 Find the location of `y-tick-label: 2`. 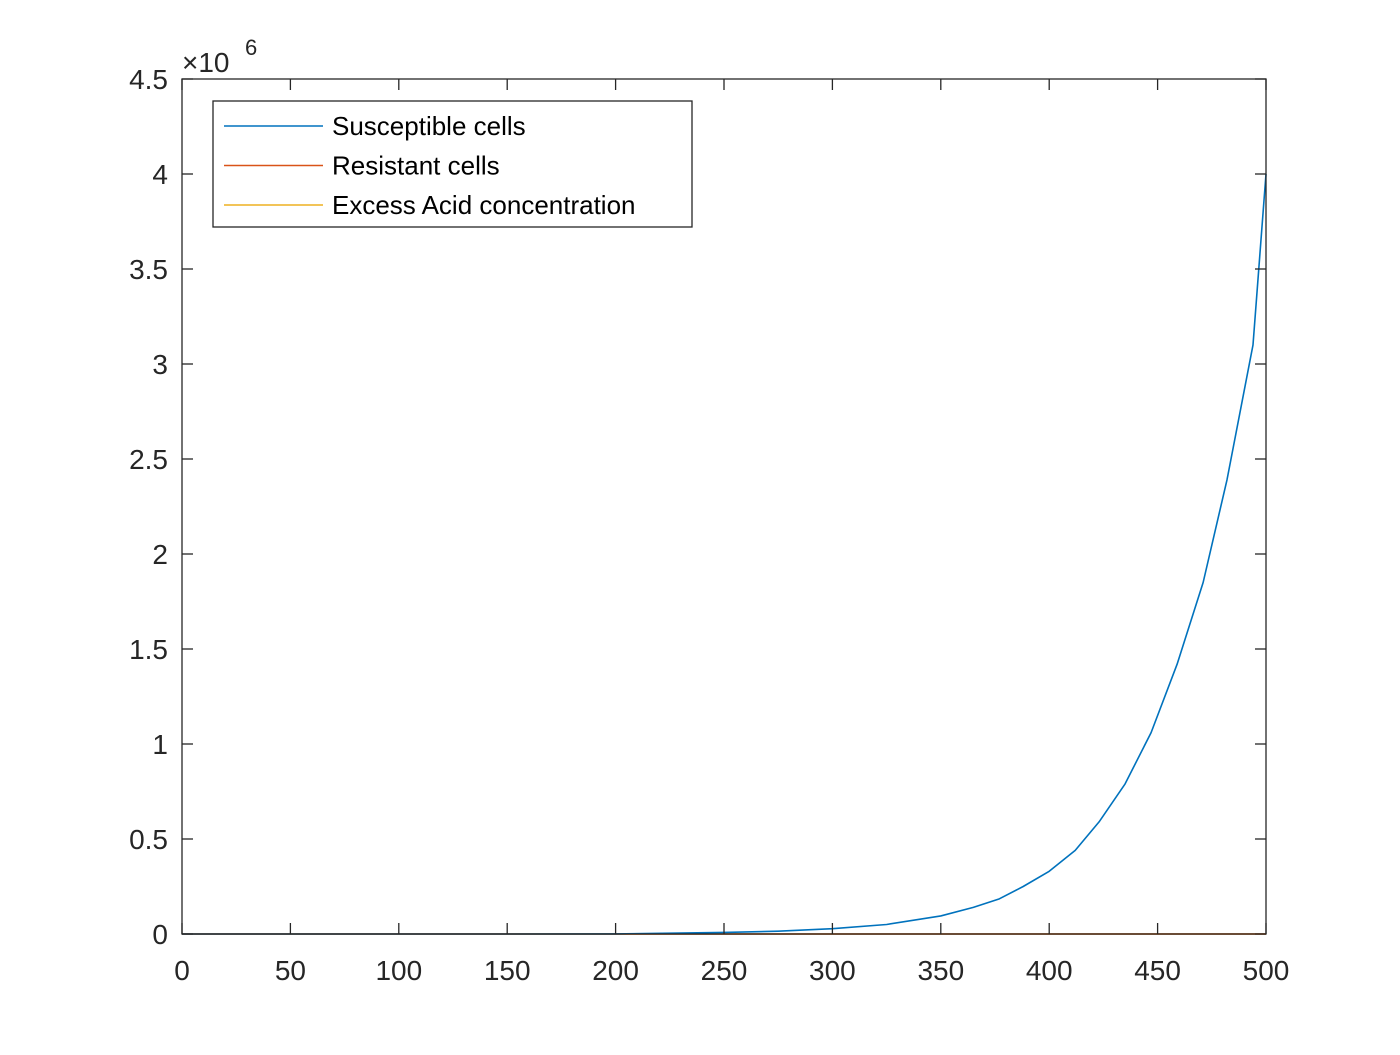

y-tick-label: 2 is located at coordinates (160, 554).